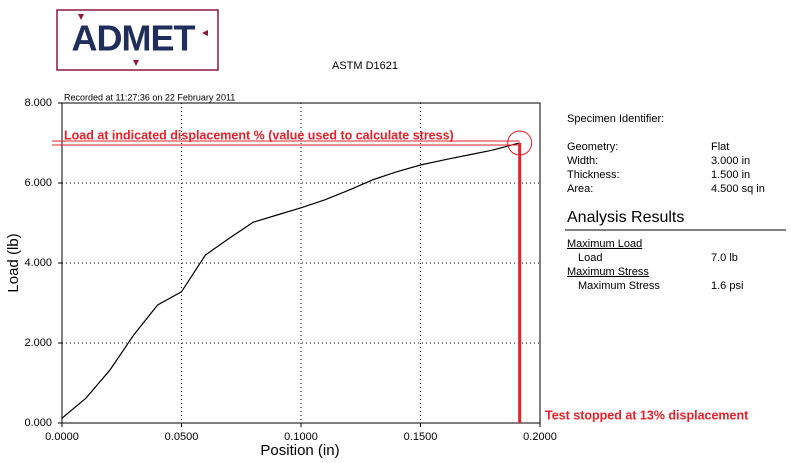 This screenshot has height=463, width=791. What do you see at coordinates (738, 189) in the screenshot?
I see `specimen-value: 4.500 sq in` at bounding box center [738, 189].